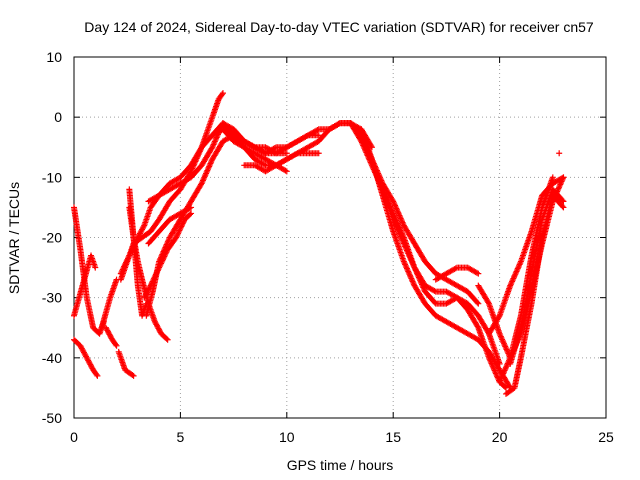 Image resolution: width=640 pixels, height=480 pixels. I want to click on y-tick-label: -40, so click(52, 358).